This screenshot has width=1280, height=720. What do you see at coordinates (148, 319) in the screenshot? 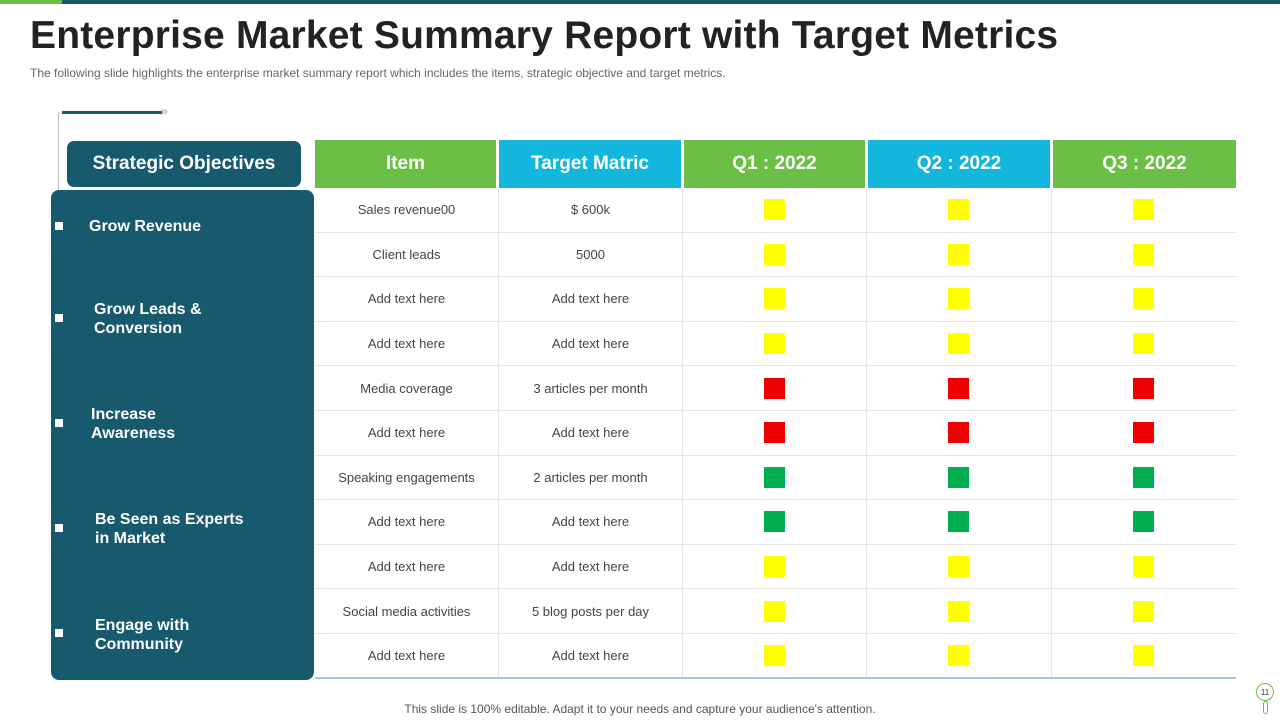
I see `objective-item: Grow Leads & Conversion` at bounding box center [148, 319].